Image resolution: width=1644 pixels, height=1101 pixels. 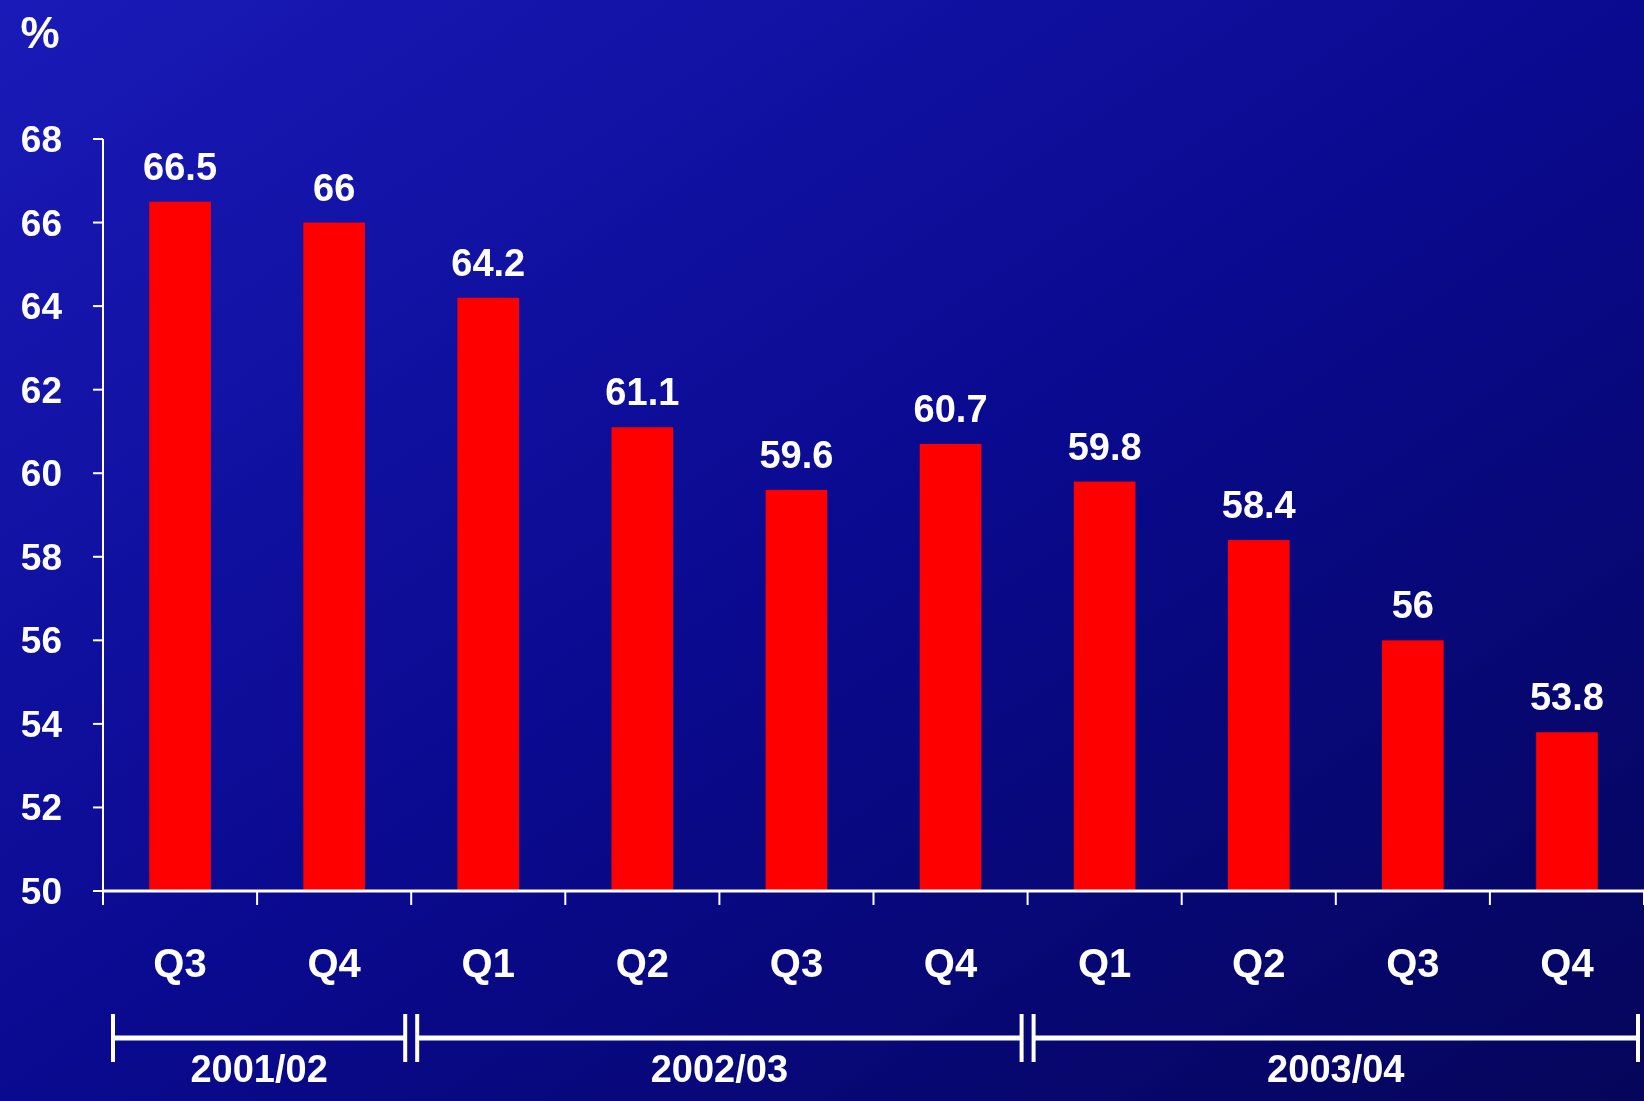 I want to click on data-label: 58.4, so click(x=1258, y=505).